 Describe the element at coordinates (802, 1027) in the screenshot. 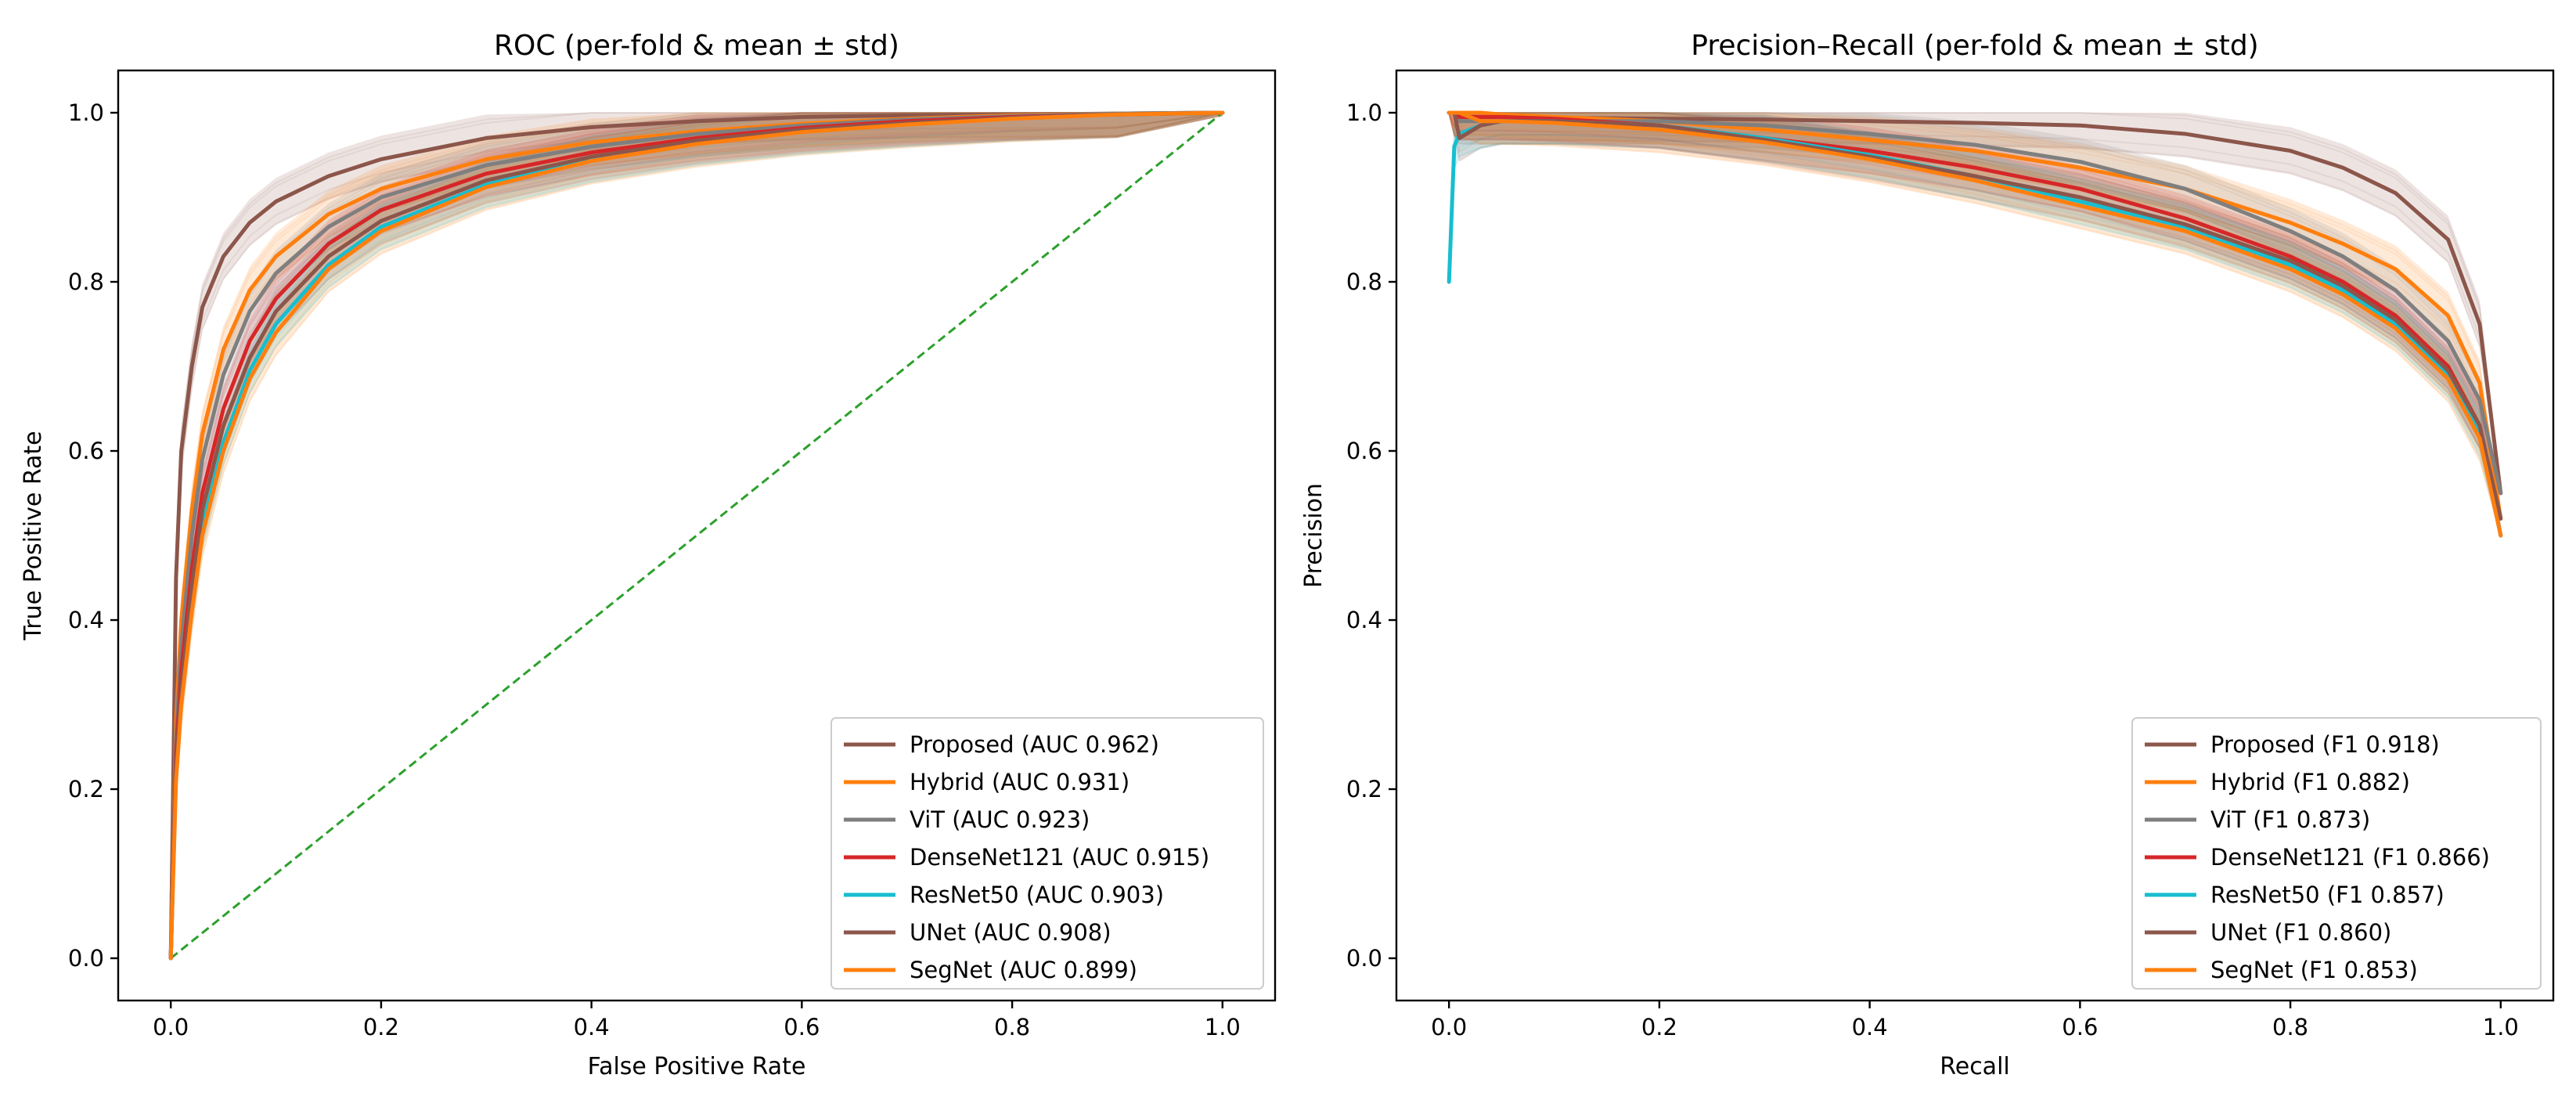

I see `roc-x-tick-label: 0.6` at that location.